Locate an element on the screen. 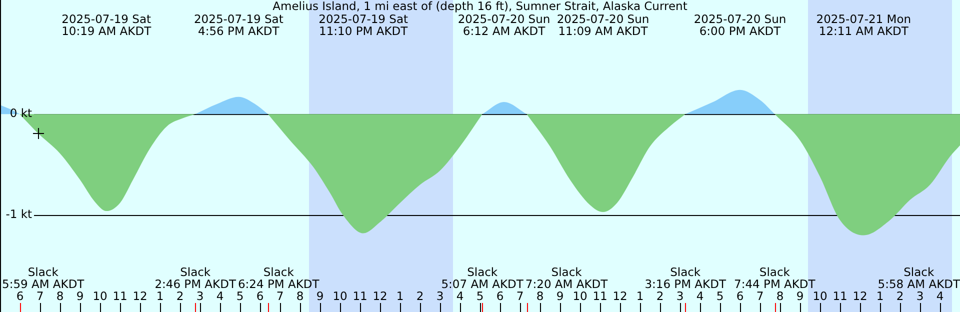  ref-line-label: Slack 3:16 PM AKDT is located at coordinates (685, 277).